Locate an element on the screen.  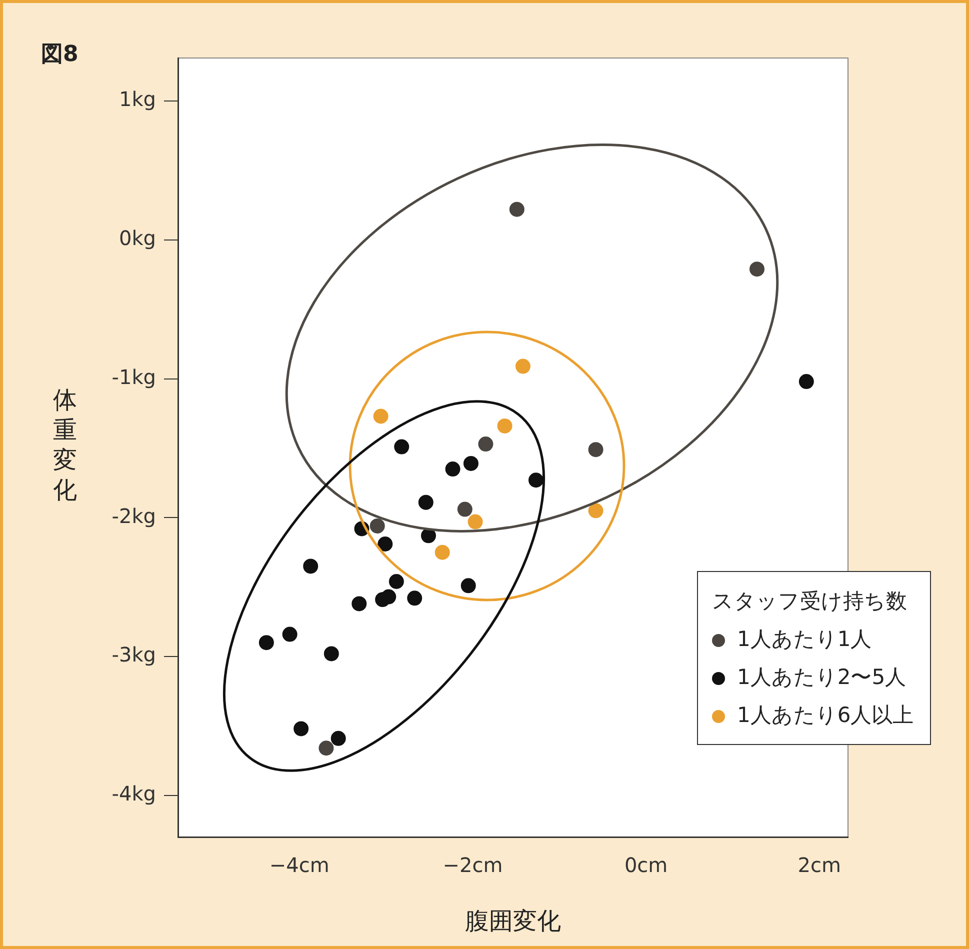
x-tick-label: −2cm is located at coordinates (472, 865).